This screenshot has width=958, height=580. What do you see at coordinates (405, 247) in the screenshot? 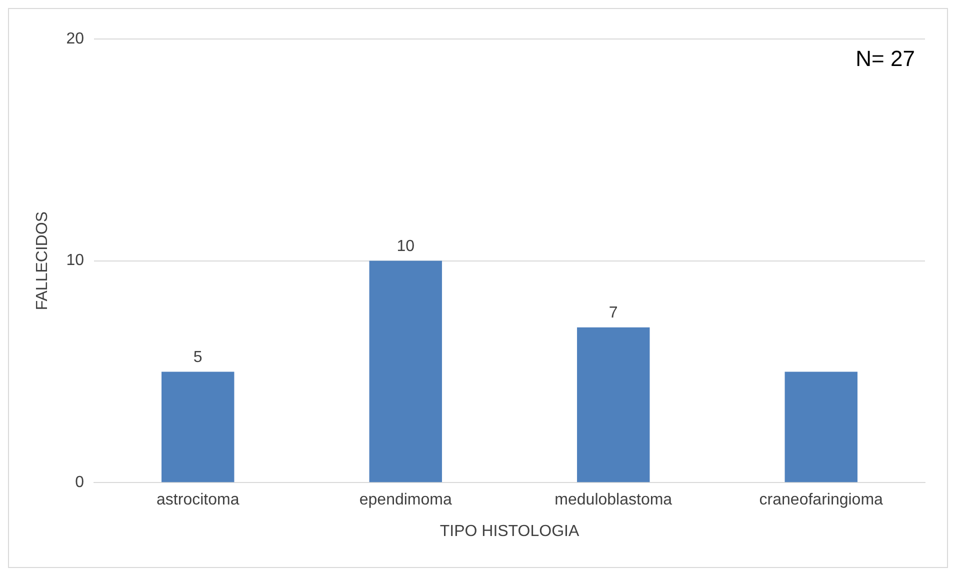
I see `data-label: 10` at bounding box center [405, 247].